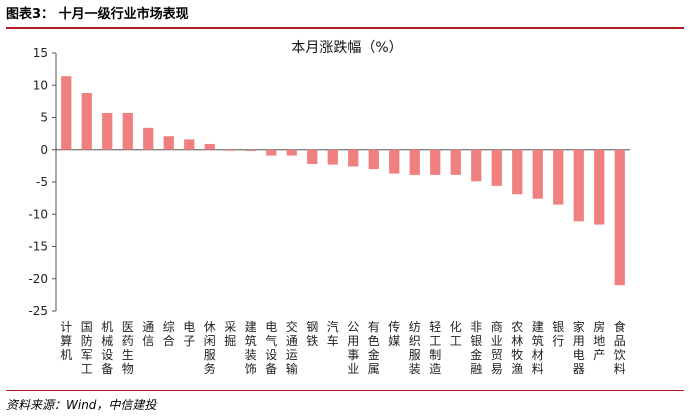 Image resolution: width=692 pixels, height=419 pixels. What do you see at coordinates (107, 348) in the screenshot?
I see `category-label: 机械设备` at bounding box center [107, 348].